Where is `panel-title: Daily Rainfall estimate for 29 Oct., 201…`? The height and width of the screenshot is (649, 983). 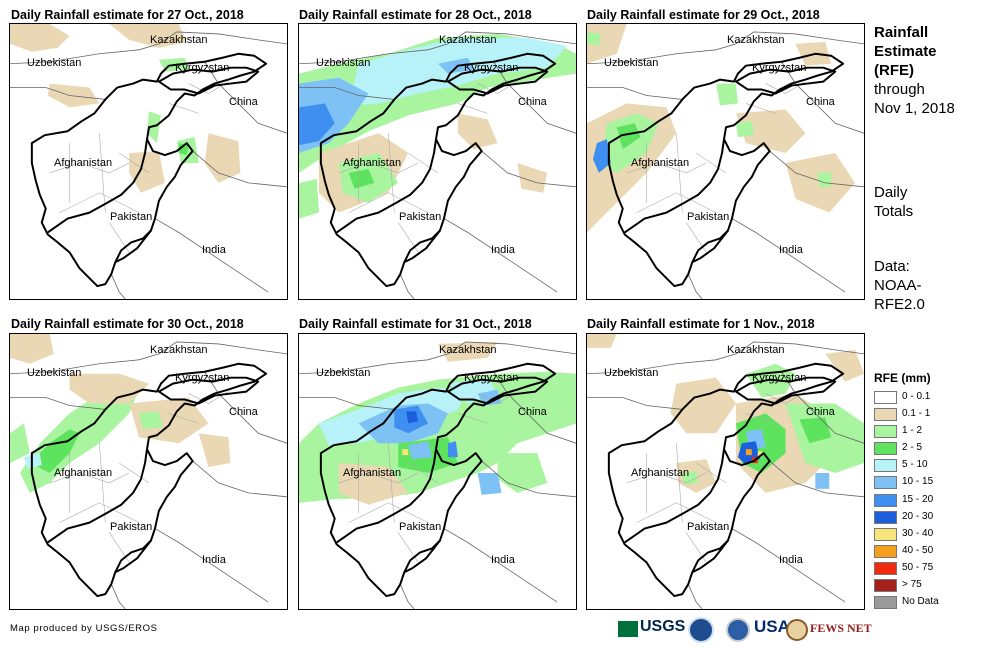 panel-title: Daily Rainfall estimate for 29 Oct., 201… is located at coordinates (703, 15).